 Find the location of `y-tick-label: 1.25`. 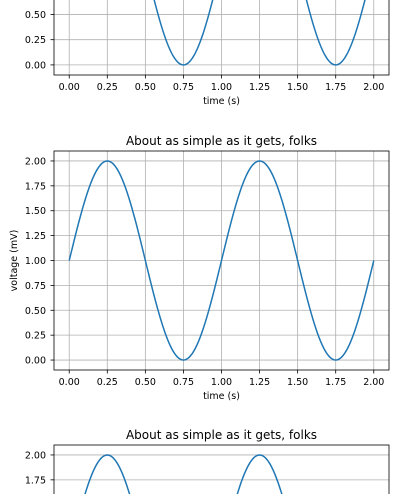

y-tick-label: 1.25 is located at coordinates (35, 236).